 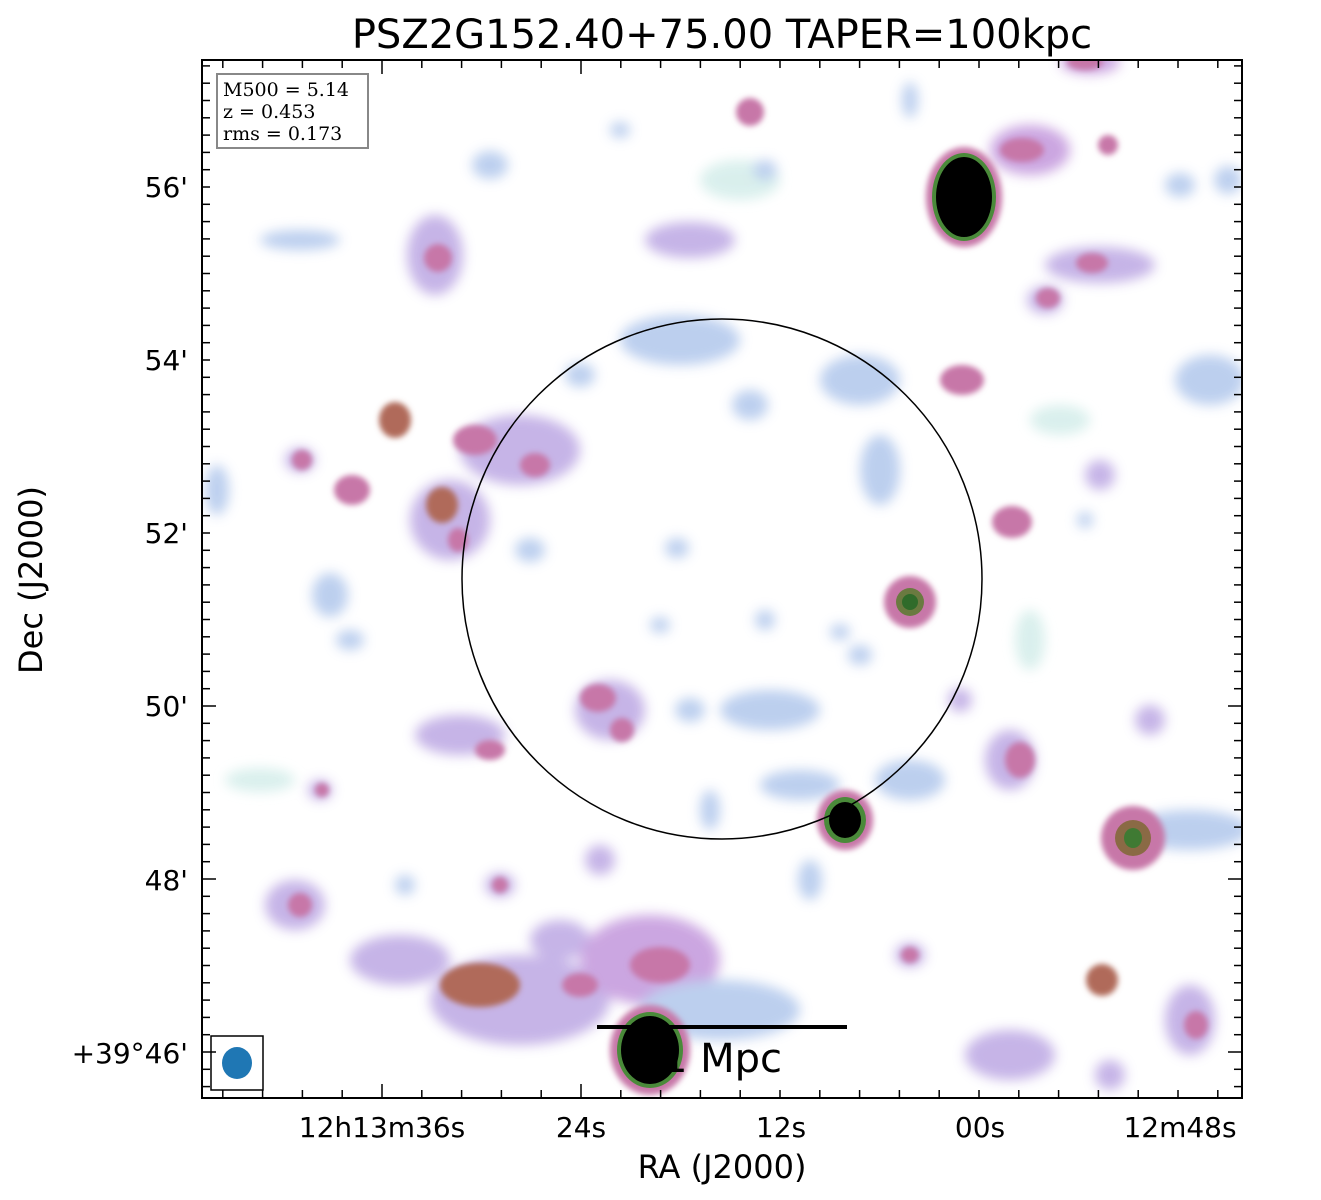 I want to click on x-axis-title: RA (J2000), so click(x=722, y=1167).